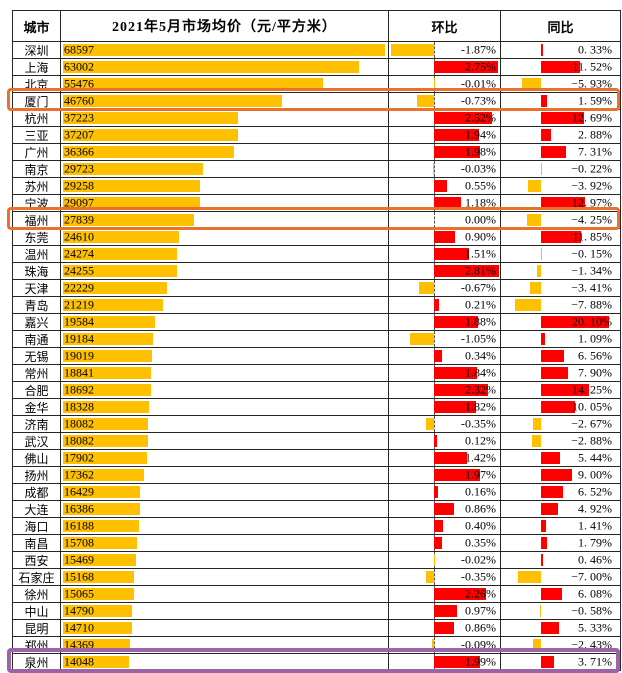  What do you see at coordinates (225, 356) in the screenshot?
I see `price-cell: 19019` at bounding box center [225, 356].